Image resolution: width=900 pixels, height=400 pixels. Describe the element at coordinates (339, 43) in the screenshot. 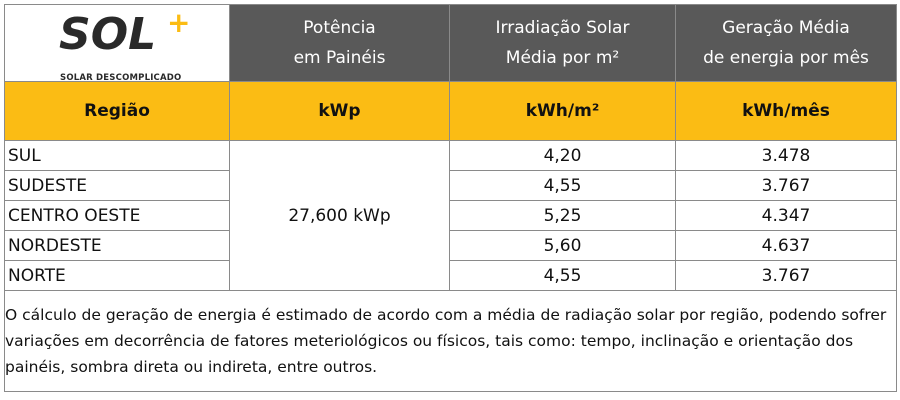

I see `header-potencia: Potência em Painéis` at that location.